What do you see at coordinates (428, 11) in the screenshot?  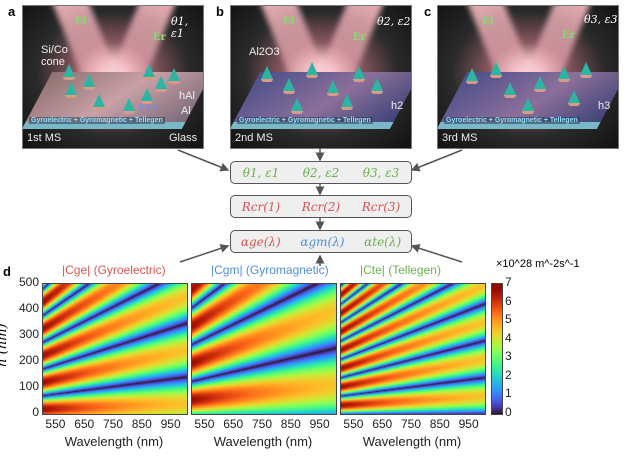 I see `panel-c-letter: c` at bounding box center [428, 11].